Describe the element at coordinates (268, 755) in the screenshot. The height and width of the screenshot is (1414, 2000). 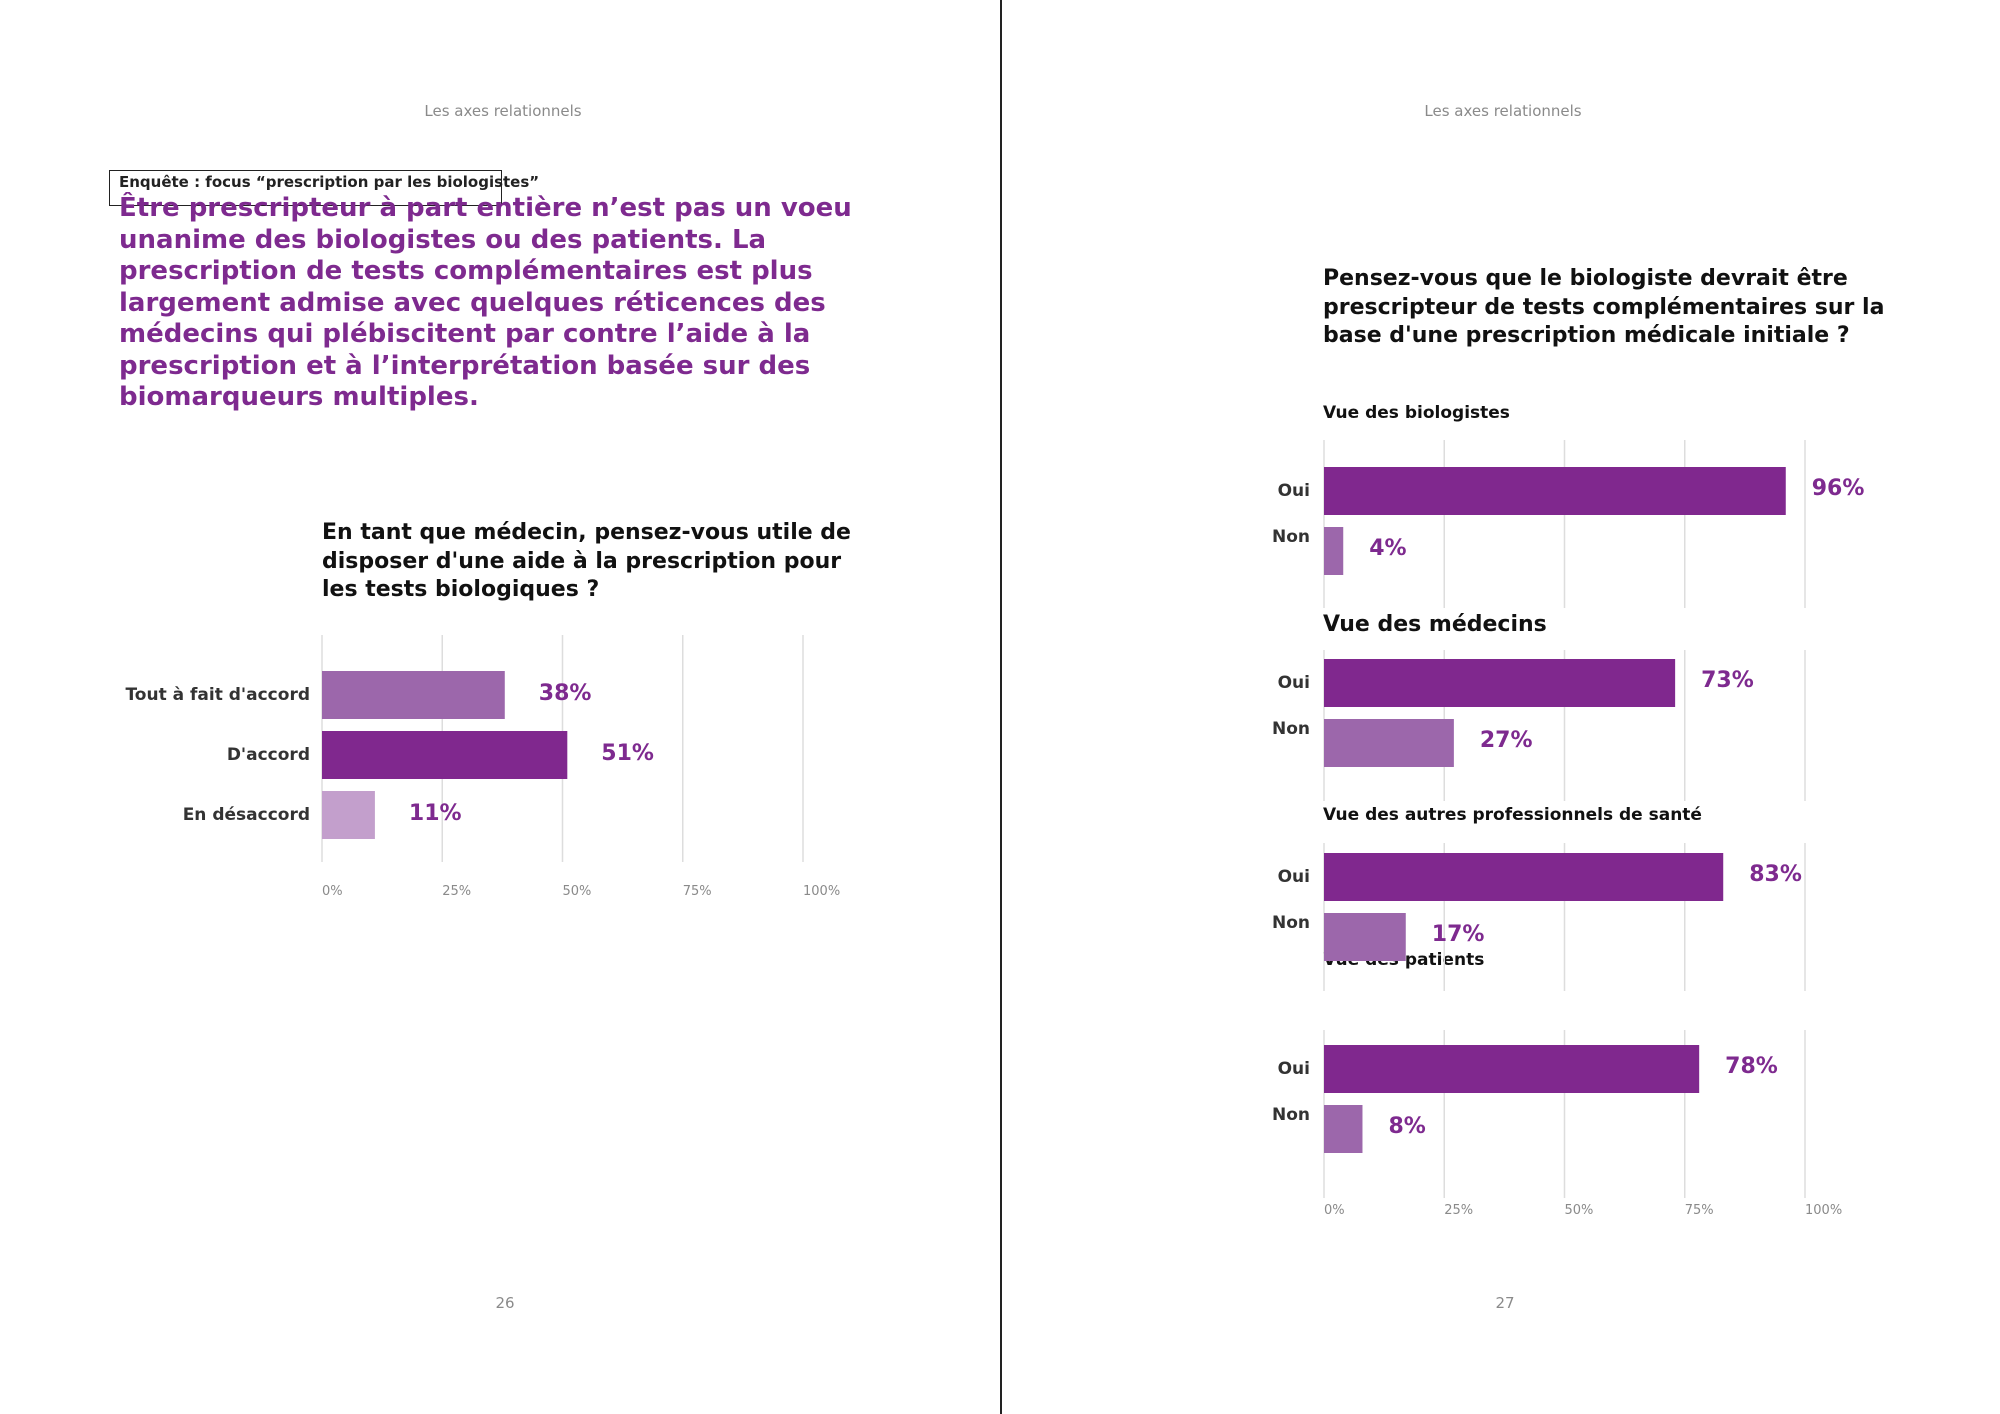
I see `category-label-d-accord: D'accord` at that location.